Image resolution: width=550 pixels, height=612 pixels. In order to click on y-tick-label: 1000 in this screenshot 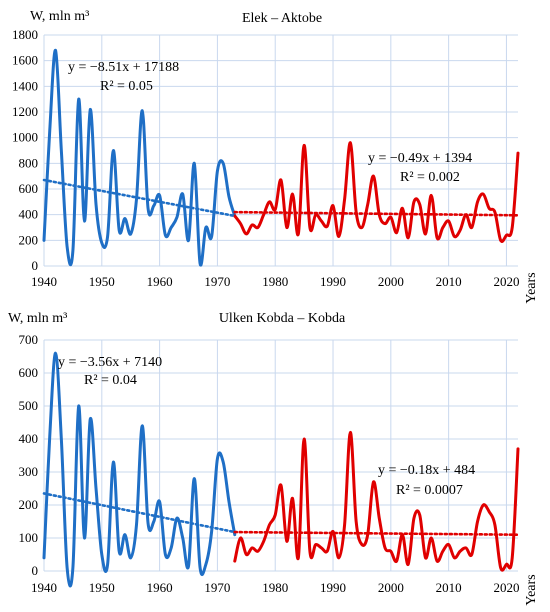, I will do `click(25, 137)`.